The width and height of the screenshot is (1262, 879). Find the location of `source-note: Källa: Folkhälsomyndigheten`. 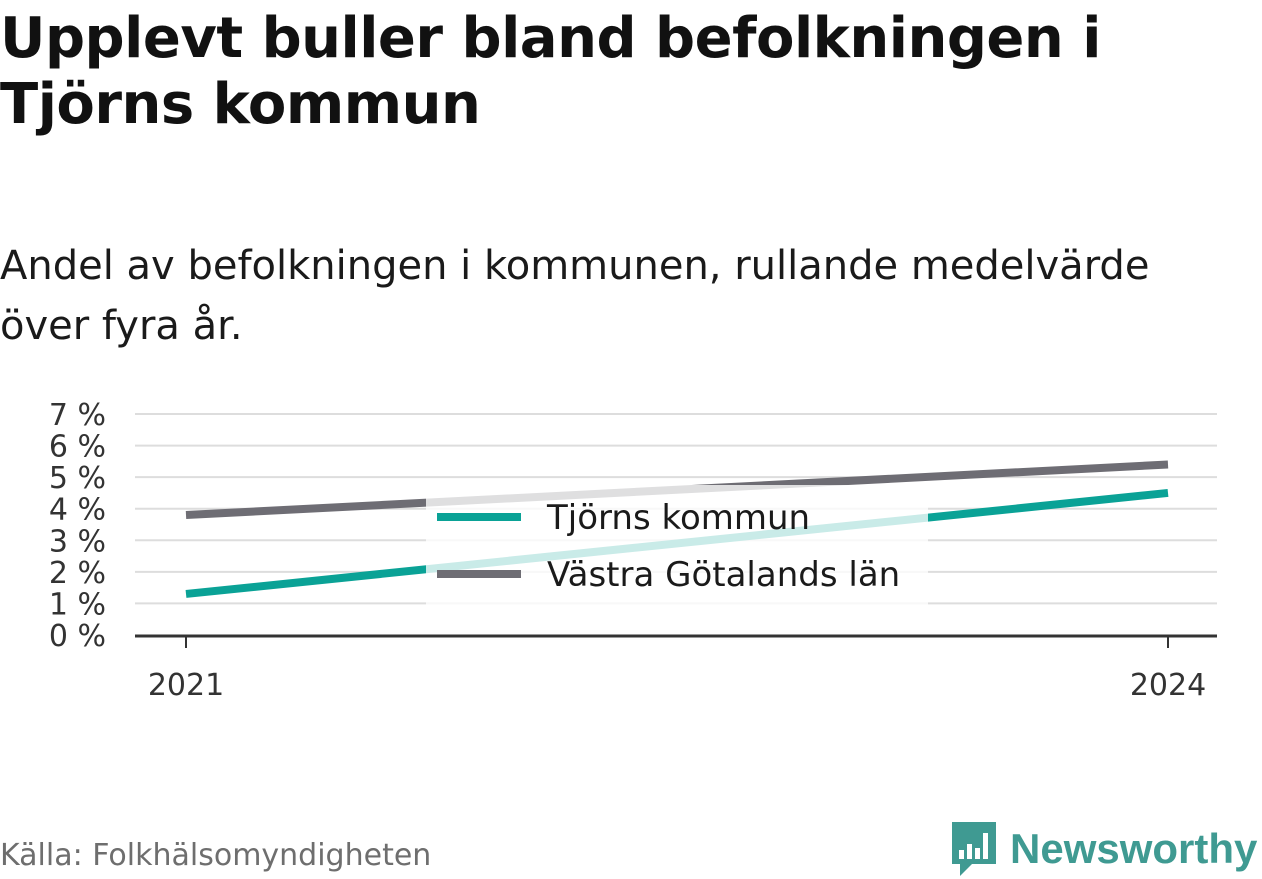

source-note: Källa: Folkhälsomyndigheten is located at coordinates (216, 855).